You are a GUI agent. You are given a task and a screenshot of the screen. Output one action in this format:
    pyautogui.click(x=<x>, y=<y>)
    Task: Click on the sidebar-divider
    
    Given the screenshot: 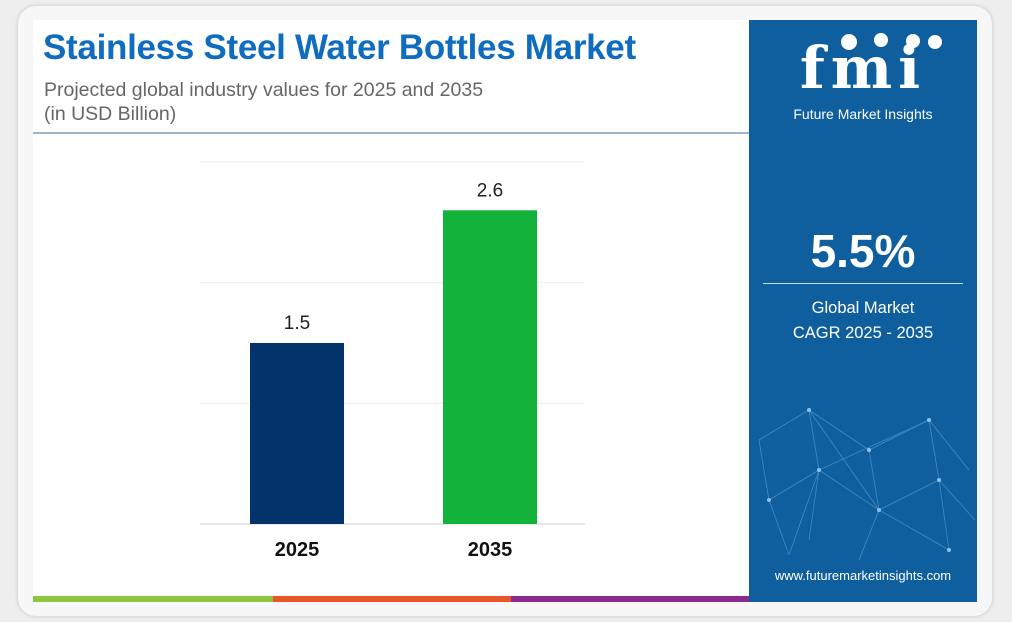 What is the action you would take?
    pyautogui.click(x=863, y=283)
    